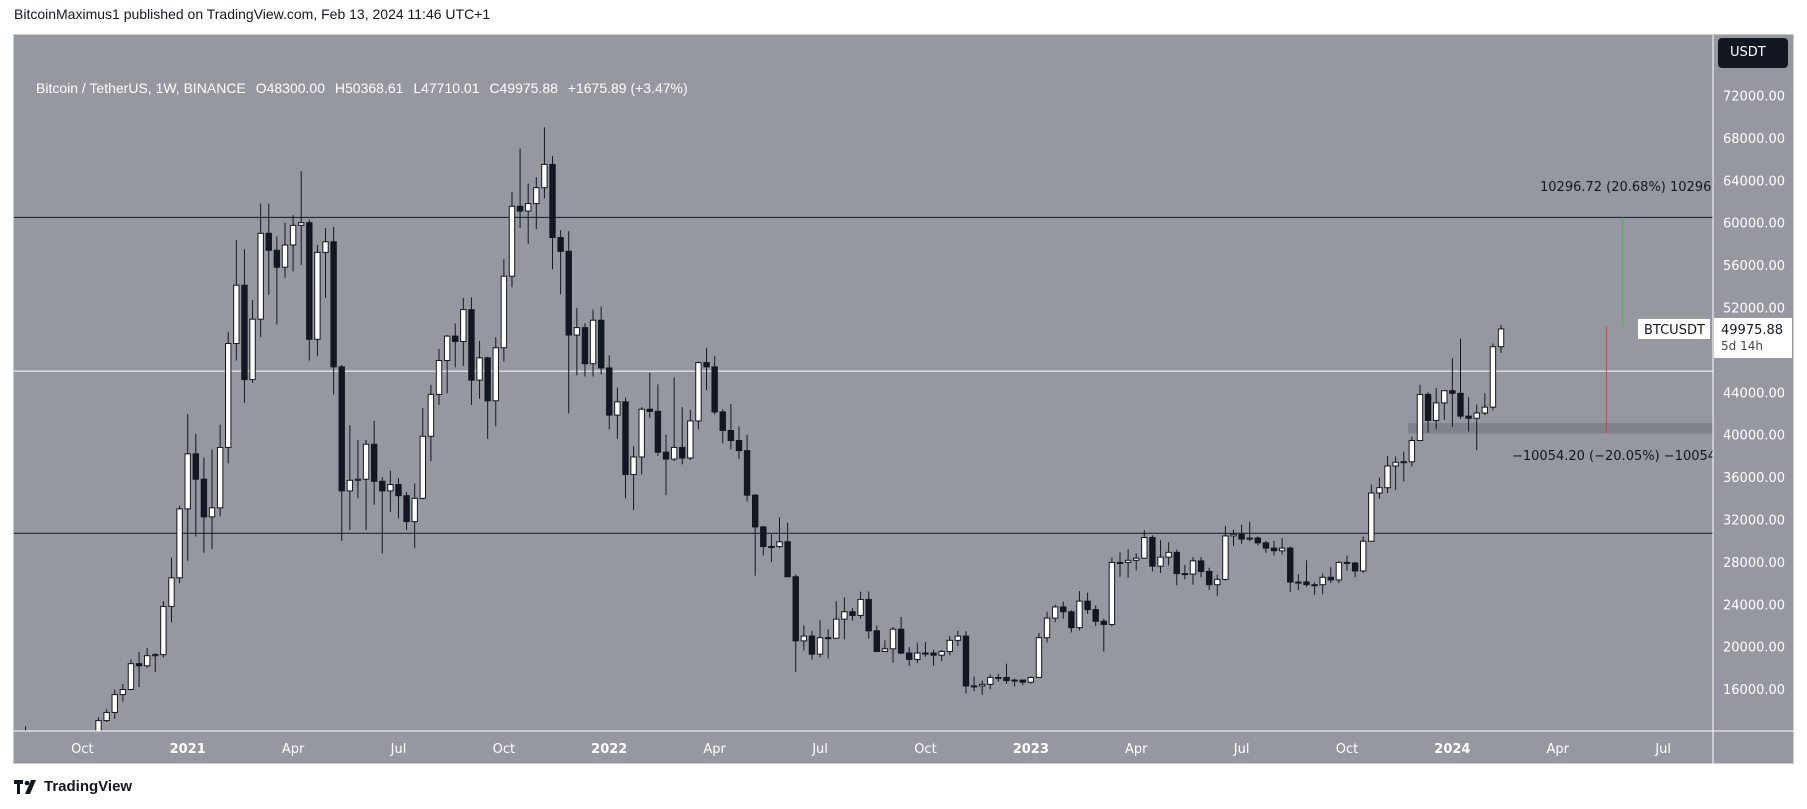 The height and width of the screenshot is (809, 1807). Describe the element at coordinates (82, 749) in the screenshot. I see `time-tick-label: Oct` at that location.